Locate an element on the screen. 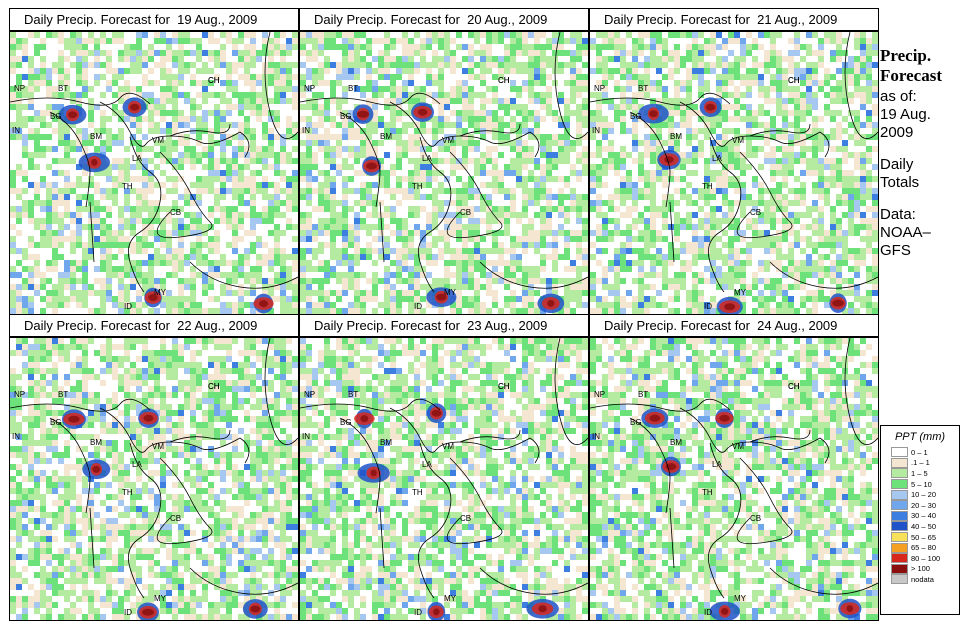 The image size is (965, 633). panel-title: Daily Precip. Forecast for 24 Aug., 2009 is located at coordinates (734, 325).